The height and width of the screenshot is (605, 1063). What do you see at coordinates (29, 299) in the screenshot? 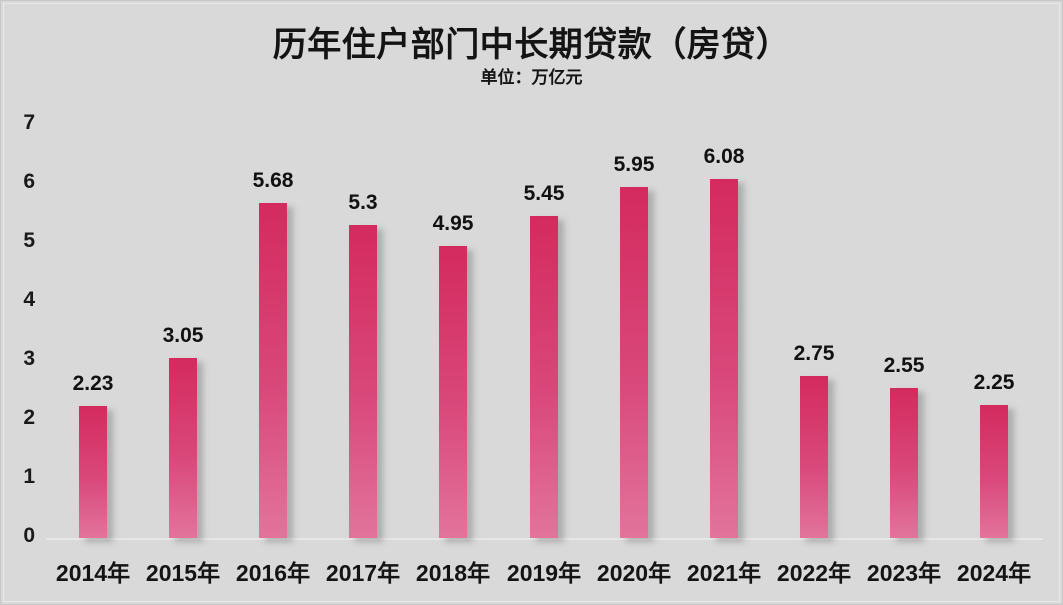
I see `y-axis-tick-label: 4` at bounding box center [29, 299].